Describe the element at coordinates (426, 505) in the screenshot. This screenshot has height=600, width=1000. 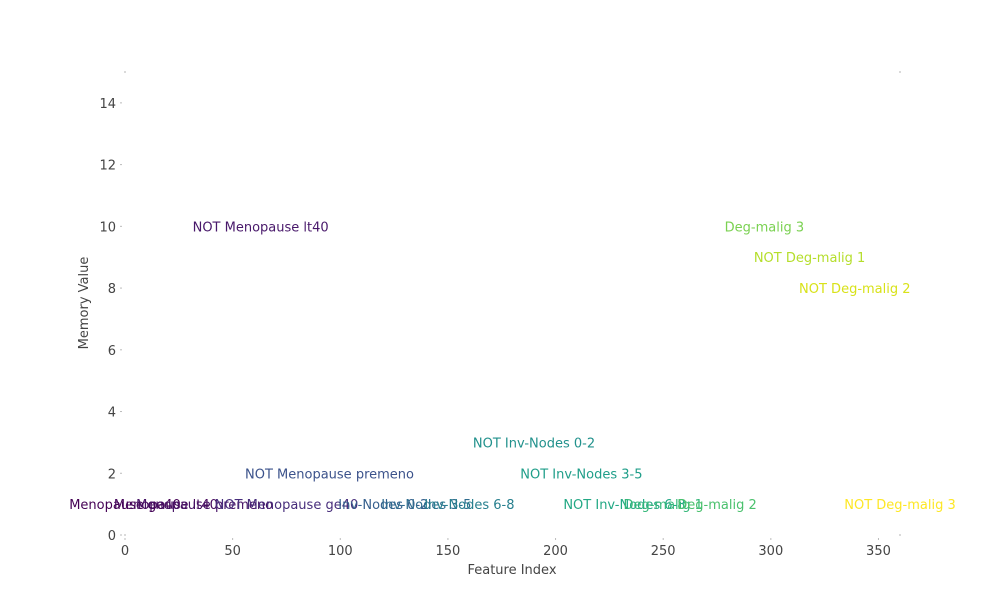
I see `point-label: Inv-Nodes 3-5` at that location.